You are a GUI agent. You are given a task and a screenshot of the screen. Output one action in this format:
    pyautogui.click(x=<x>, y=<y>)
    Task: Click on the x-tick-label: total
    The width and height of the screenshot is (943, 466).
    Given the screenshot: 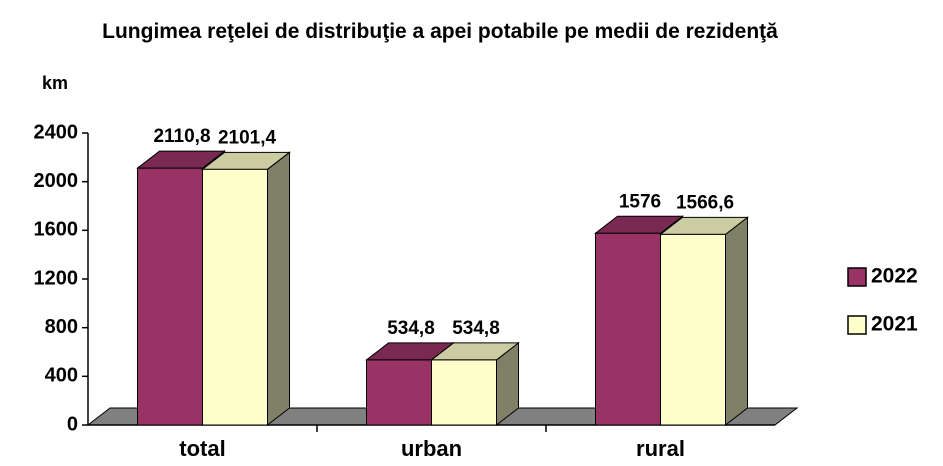 What is the action you would take?
    pyautogui.click(x=202, y=448)
    